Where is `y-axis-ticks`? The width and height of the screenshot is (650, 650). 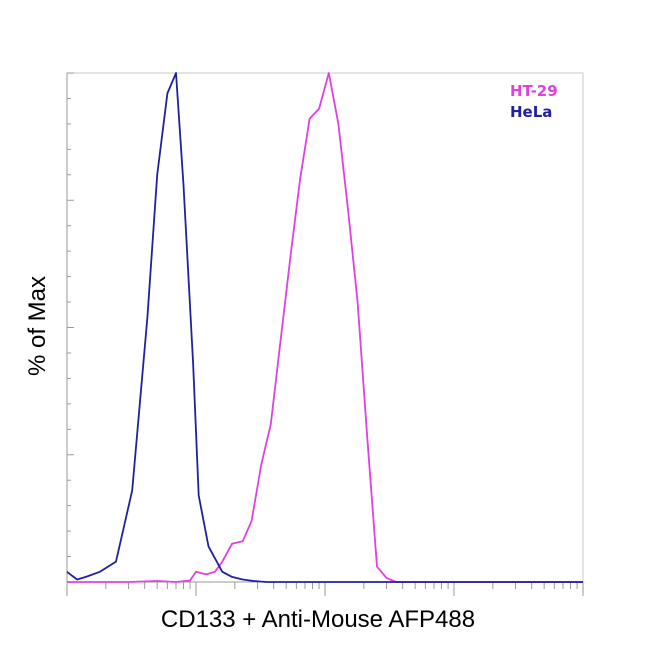 y-axis-ticks is located at coordinates (70, 327).